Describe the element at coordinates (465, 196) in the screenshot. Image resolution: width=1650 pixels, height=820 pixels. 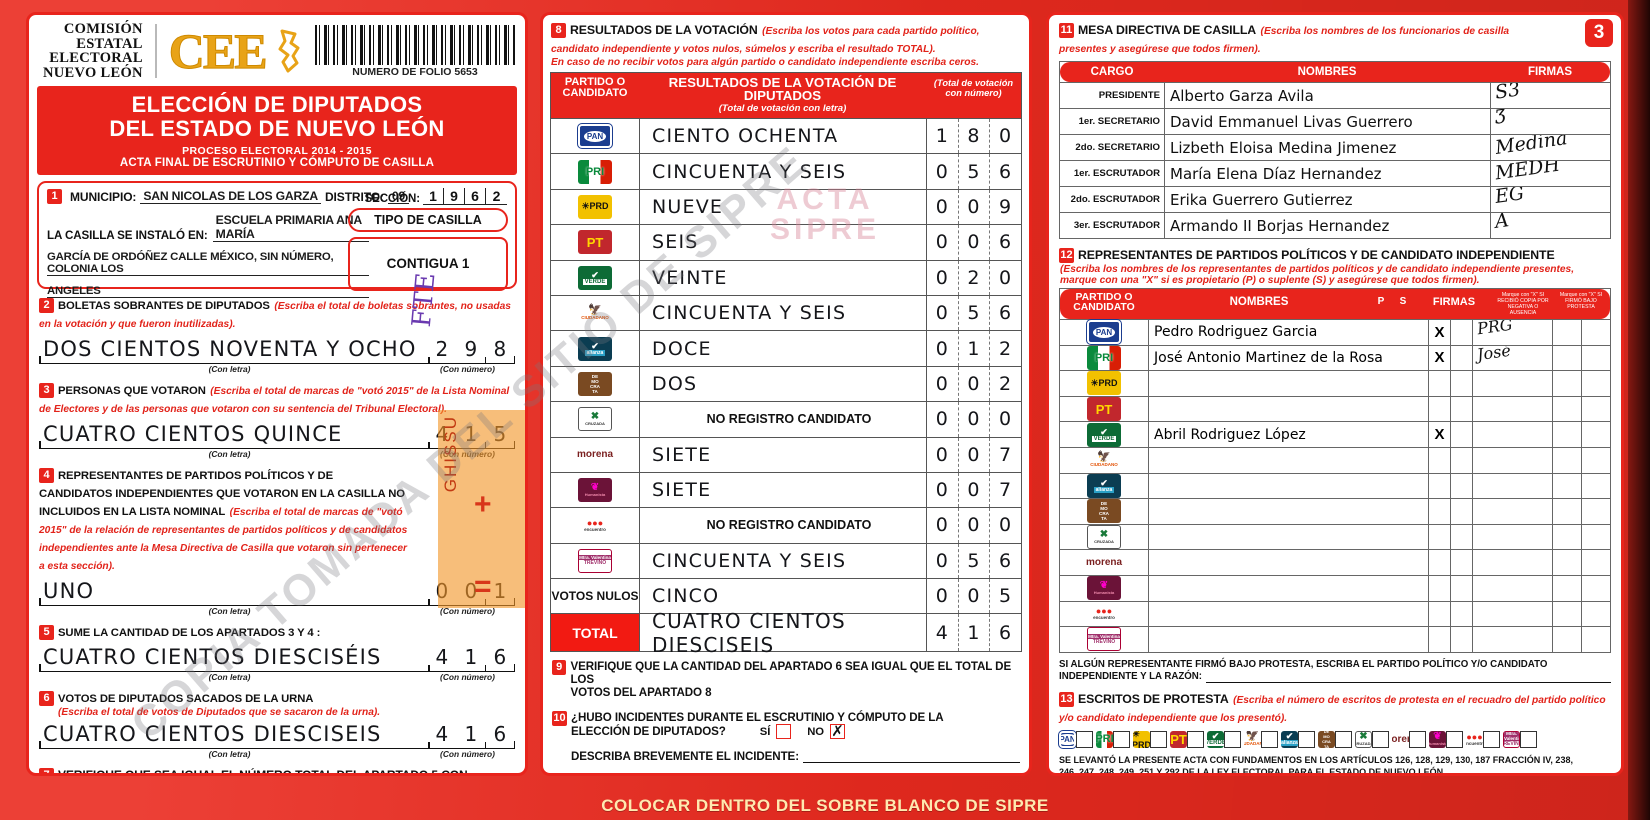
I see `seccion-digits: 1 9 6 2` at that location.